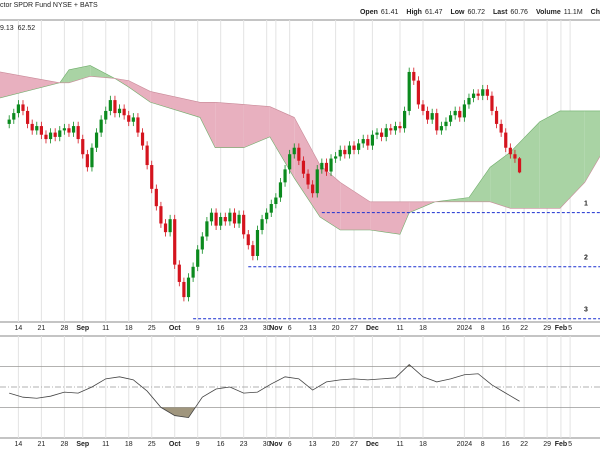  What do you see at coordinates (368, 12) in the screenshot?
I see `stat-label: Open` at bounding box center [368, 12].